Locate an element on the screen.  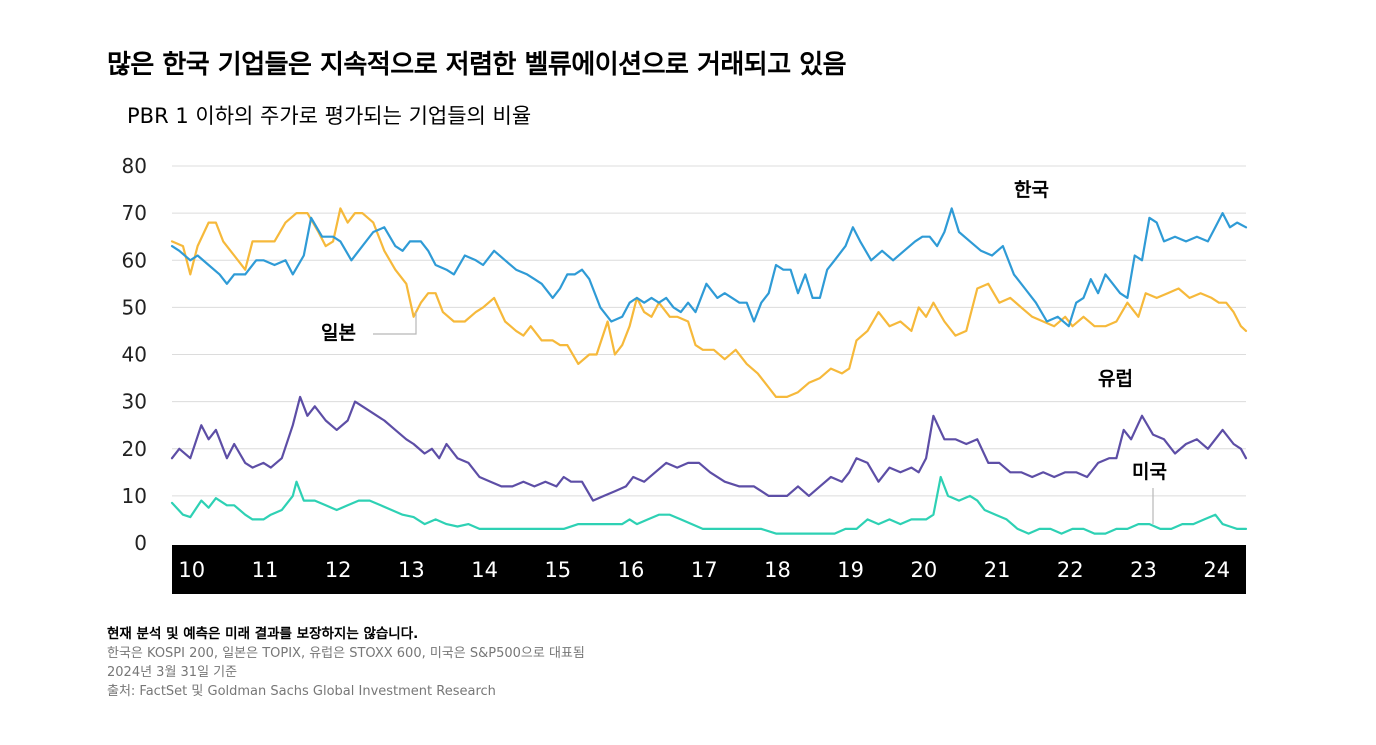
x-tick-label: 20 is located at coordinates (924, 570).